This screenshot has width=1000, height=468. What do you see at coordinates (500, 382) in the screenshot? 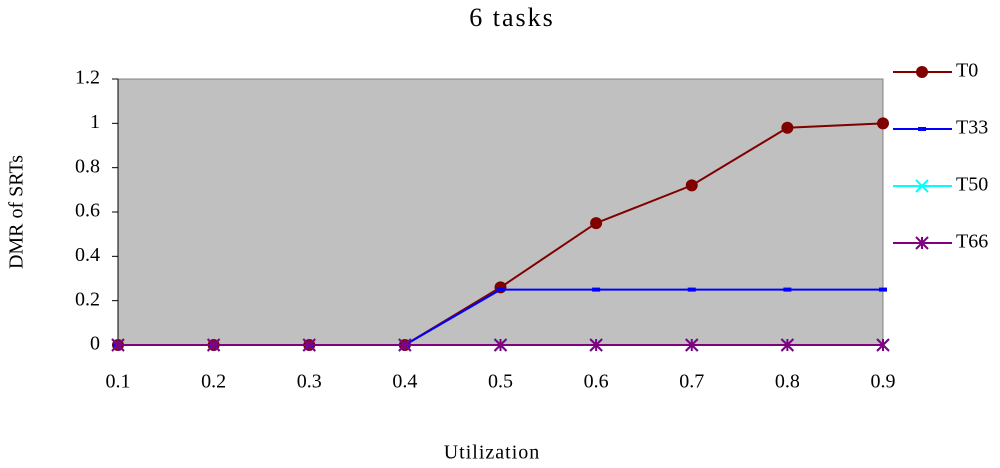
I see `x-tick-label: 0.5` at bounding box center [500, 382].